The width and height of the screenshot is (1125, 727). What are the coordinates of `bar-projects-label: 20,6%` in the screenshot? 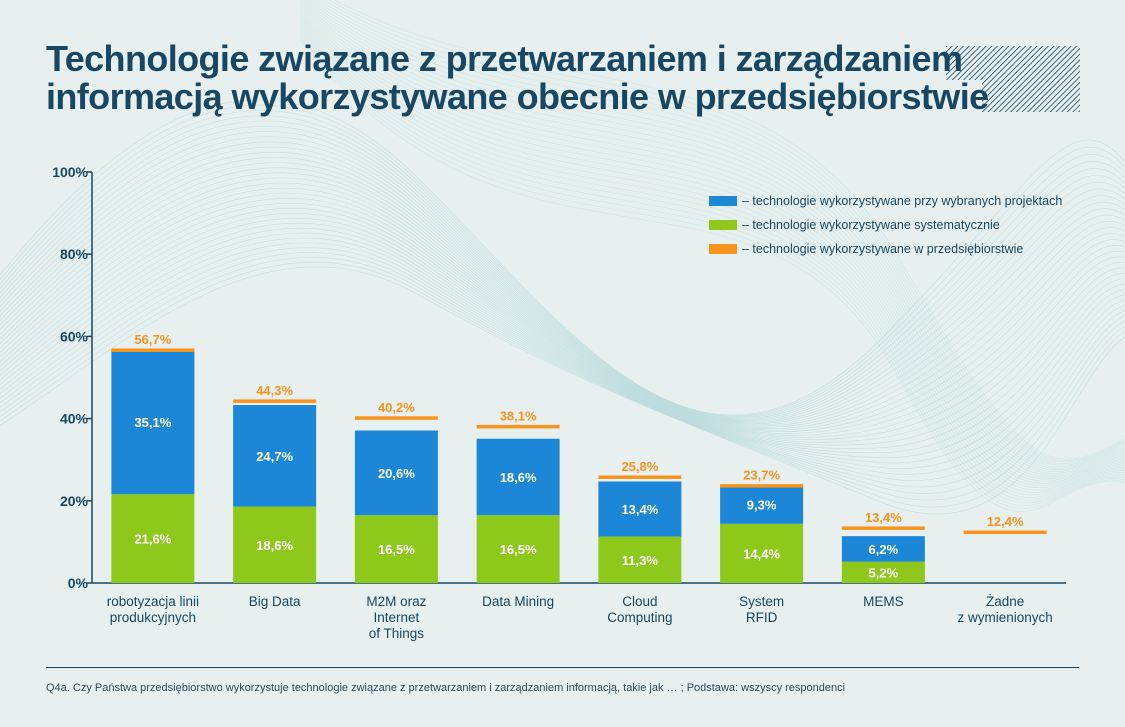 It's located at (396, 473).